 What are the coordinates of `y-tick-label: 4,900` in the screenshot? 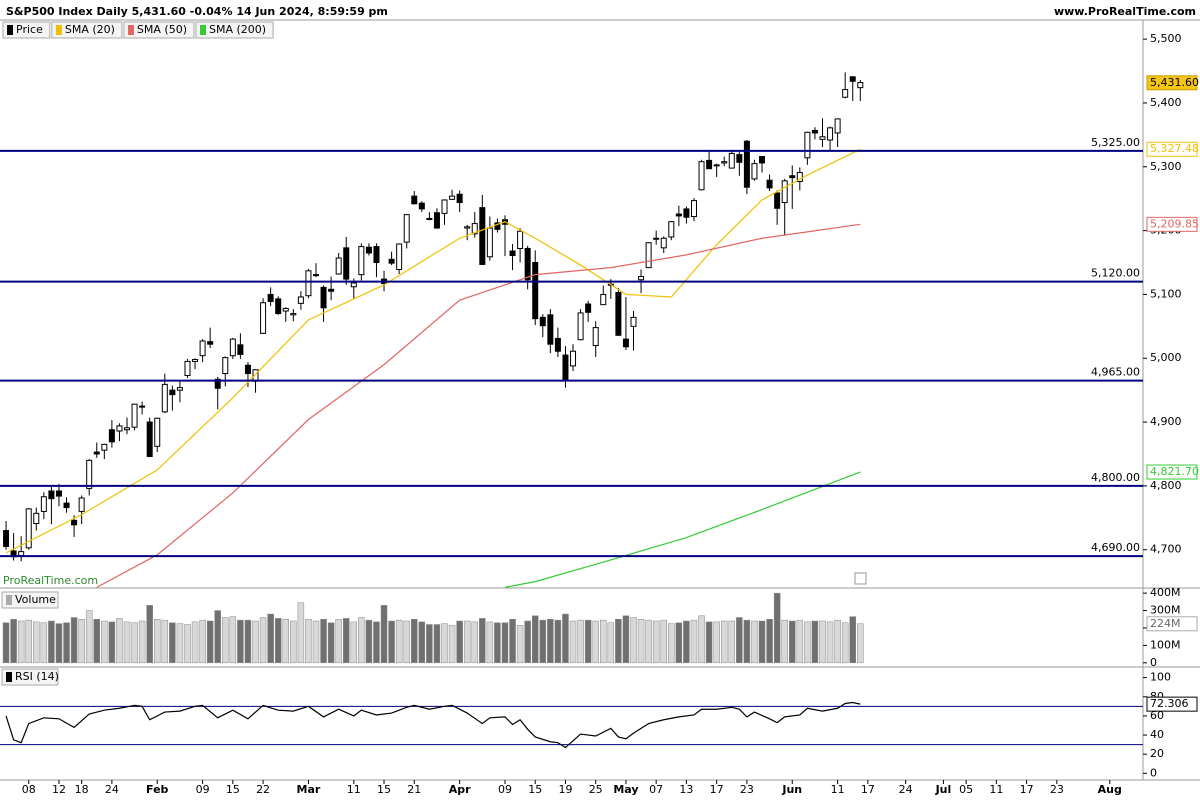 It's located at (1166, 421).